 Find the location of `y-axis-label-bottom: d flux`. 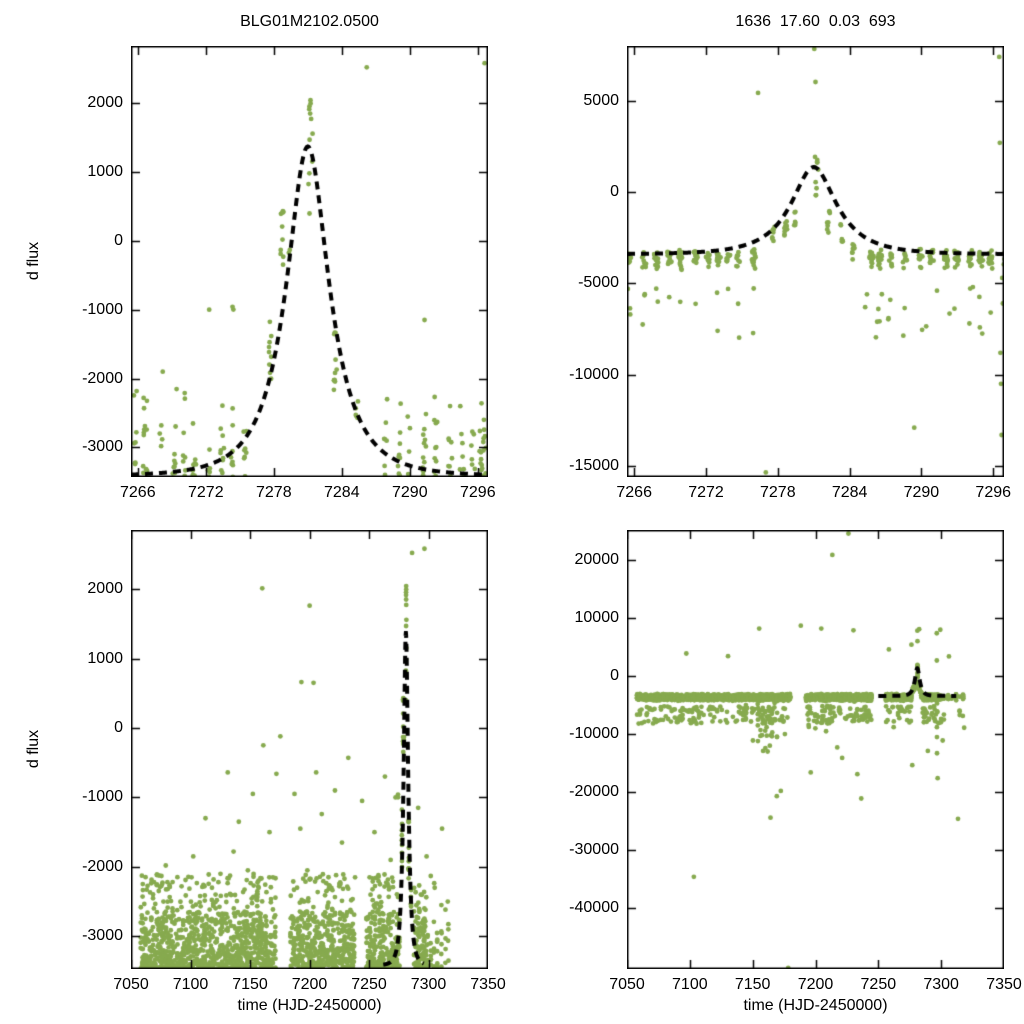

y-axis-label-bottom: d flux is located at coordinates (33, 748).